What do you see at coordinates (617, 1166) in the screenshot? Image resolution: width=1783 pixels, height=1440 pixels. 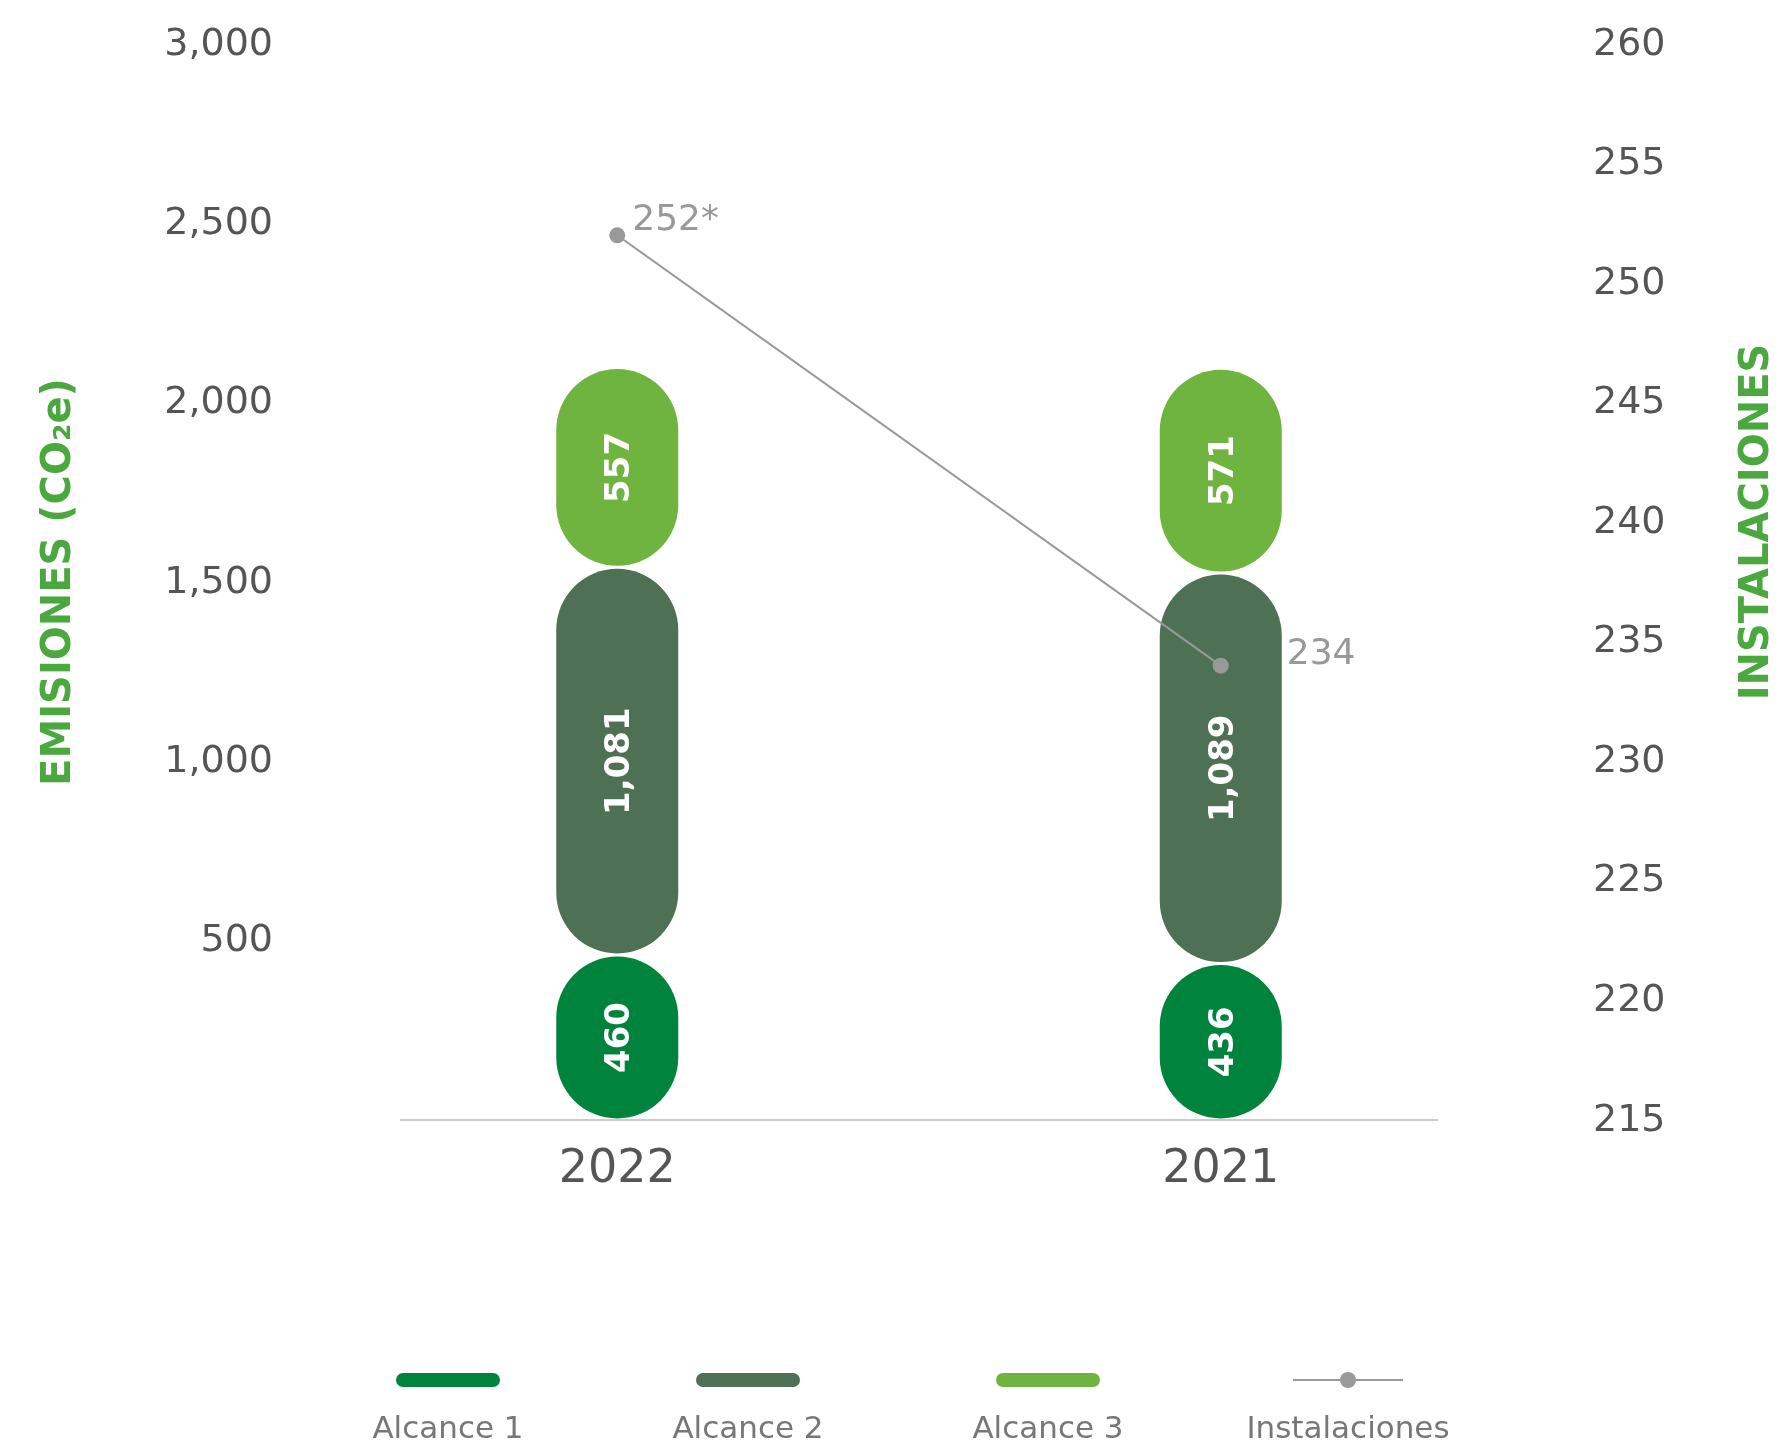 I see `x-tick-label: 2022` at bounding box center [617, 1166].